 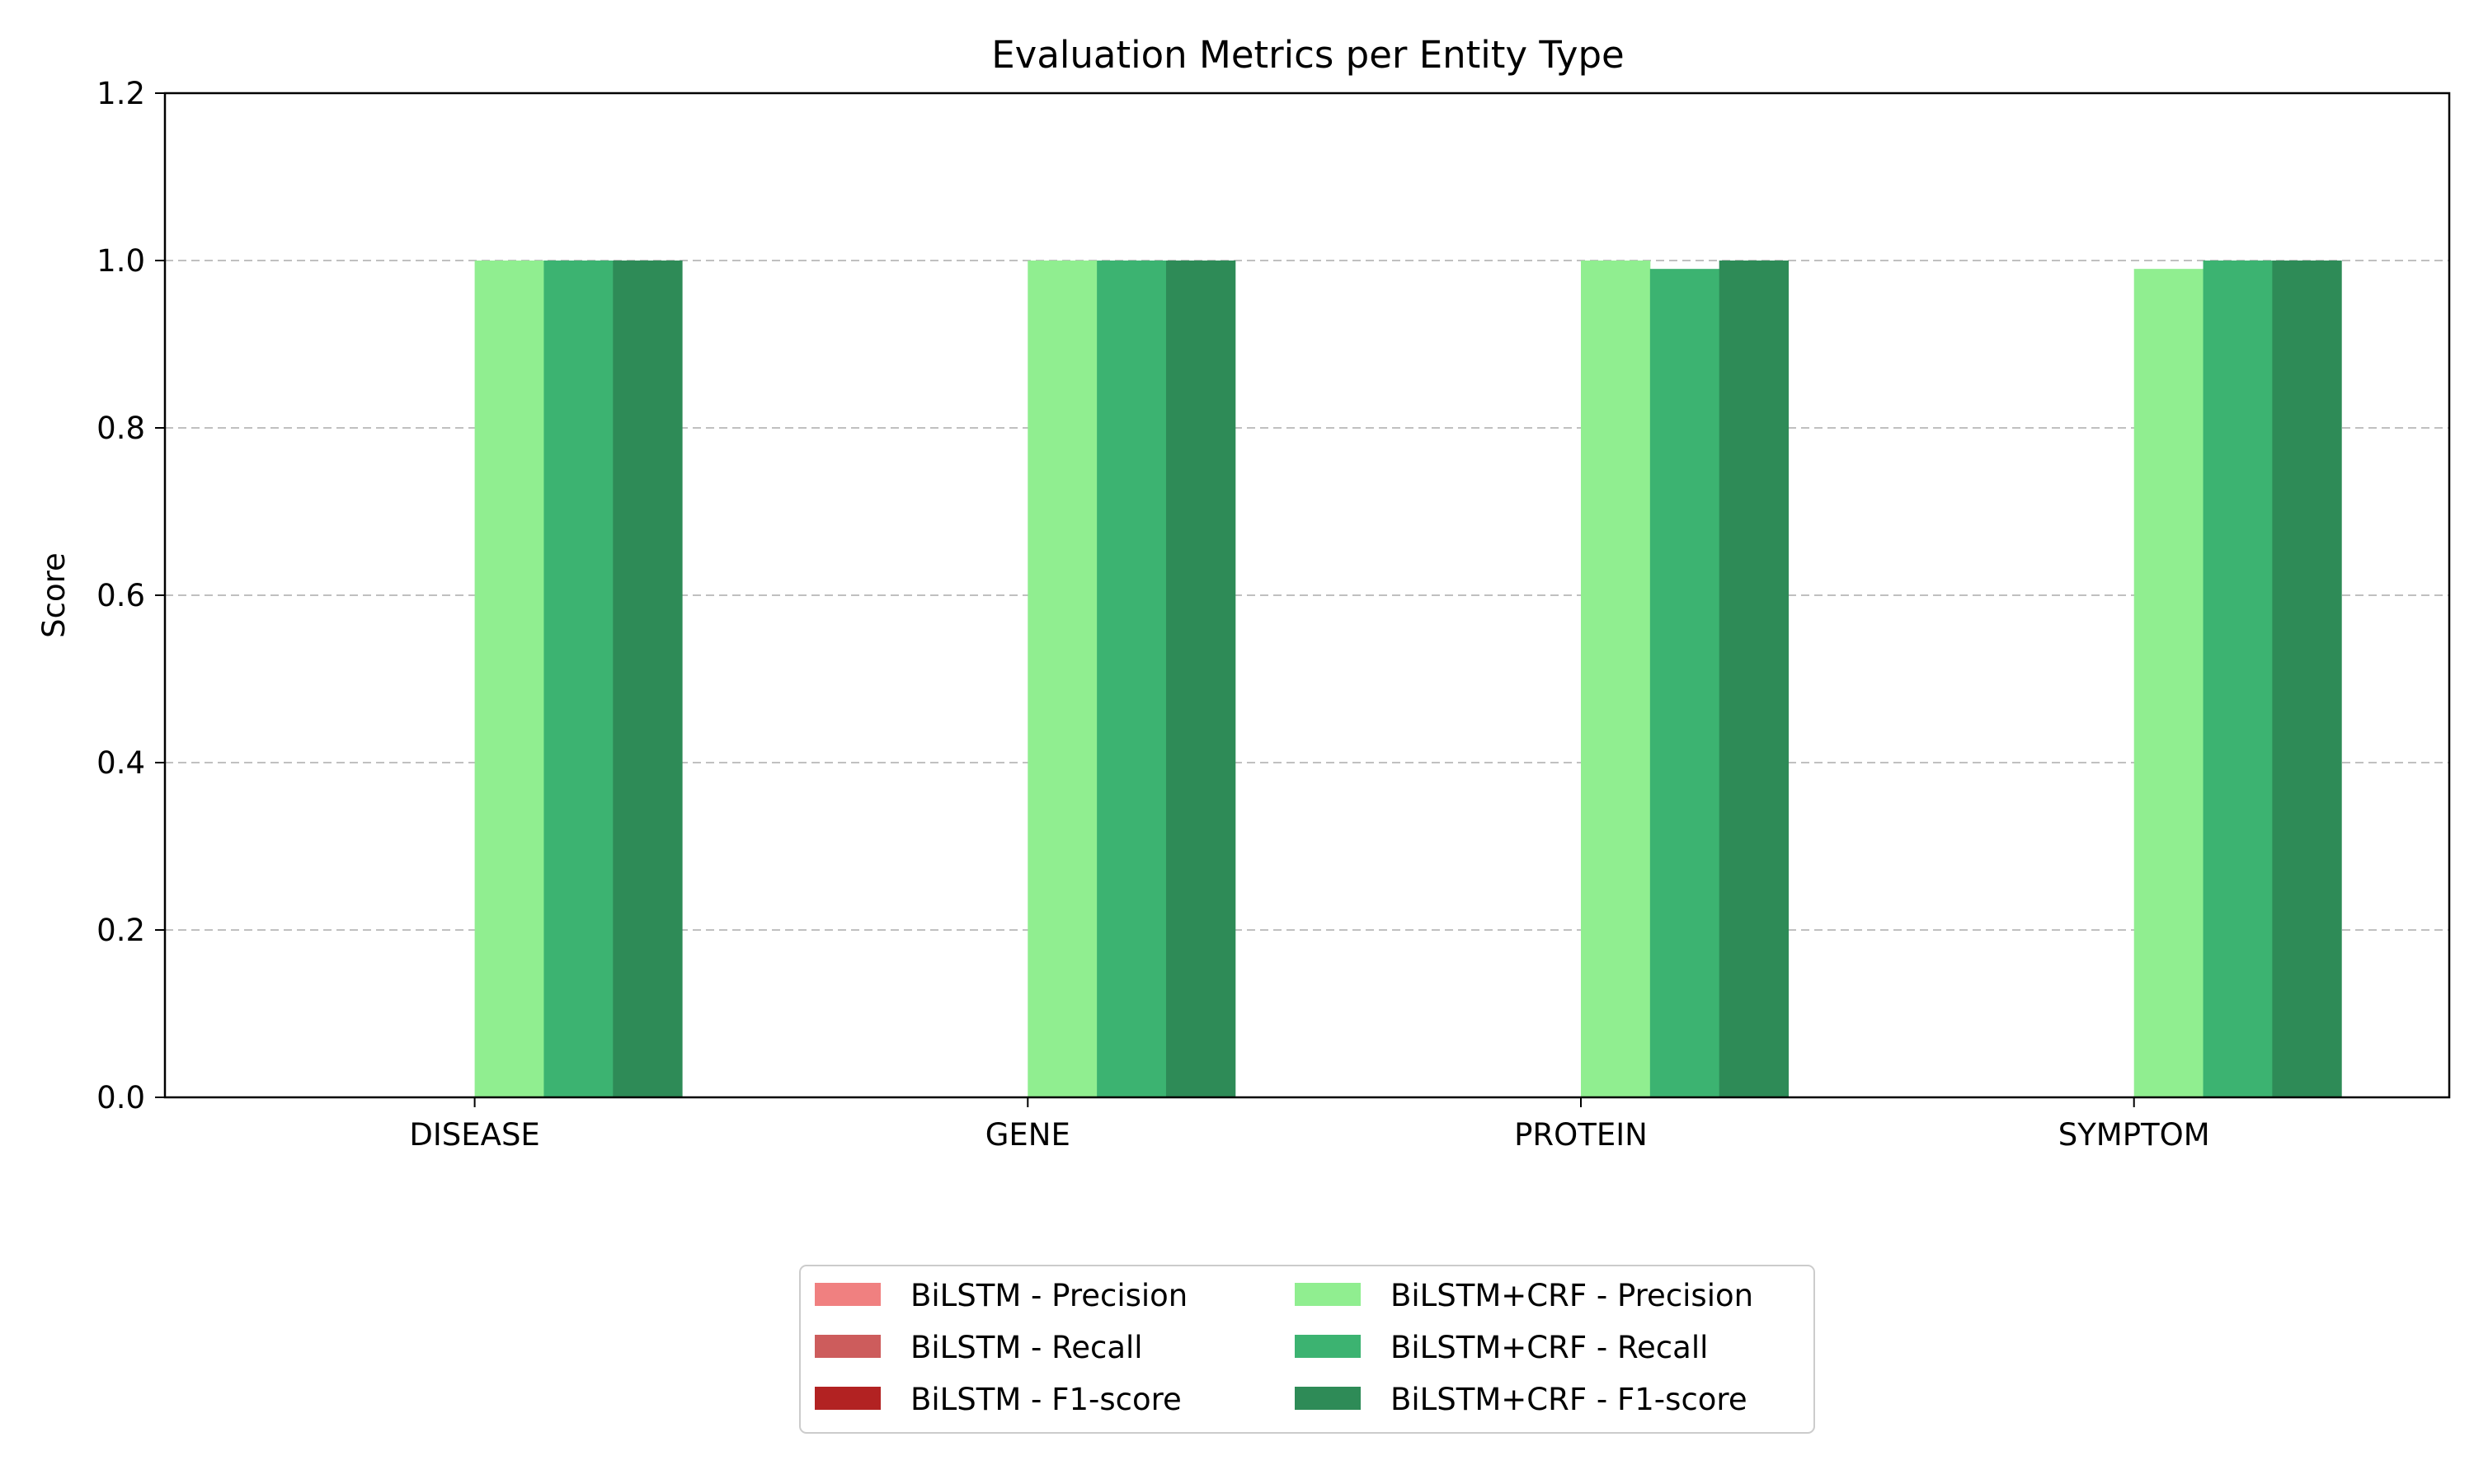 I want to click on y-tick-label: 1.0, so click(x=120, y=261).